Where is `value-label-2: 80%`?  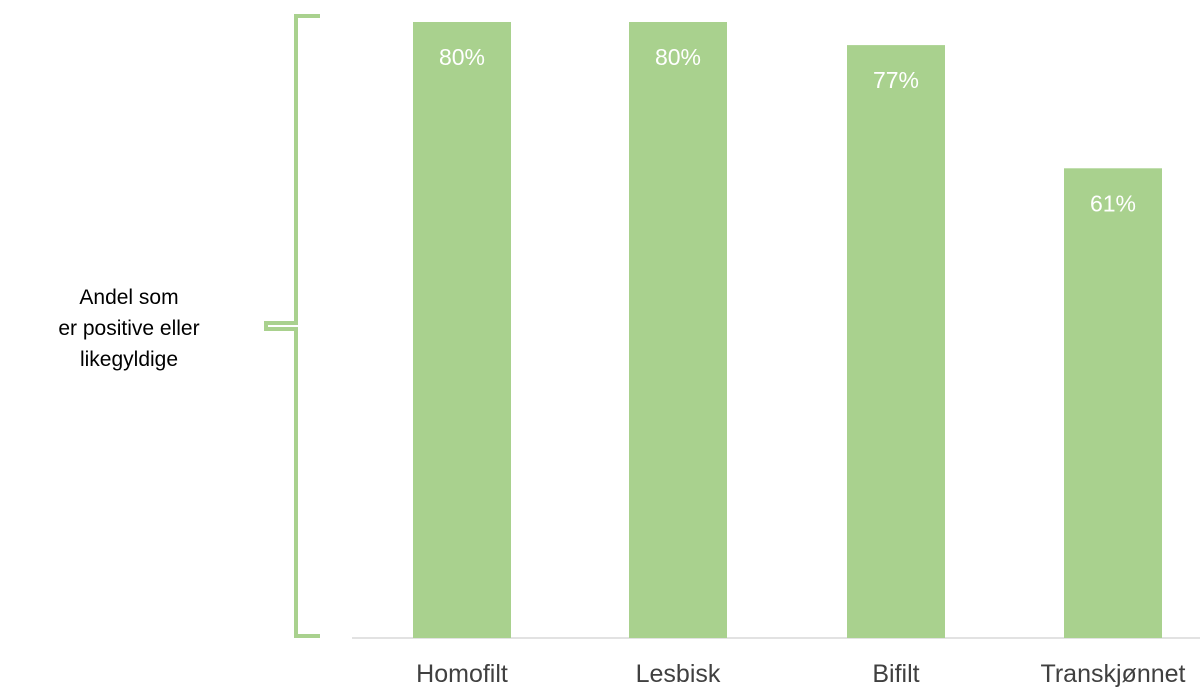 value-label-2: 80% is located at coordinates (678, 57).